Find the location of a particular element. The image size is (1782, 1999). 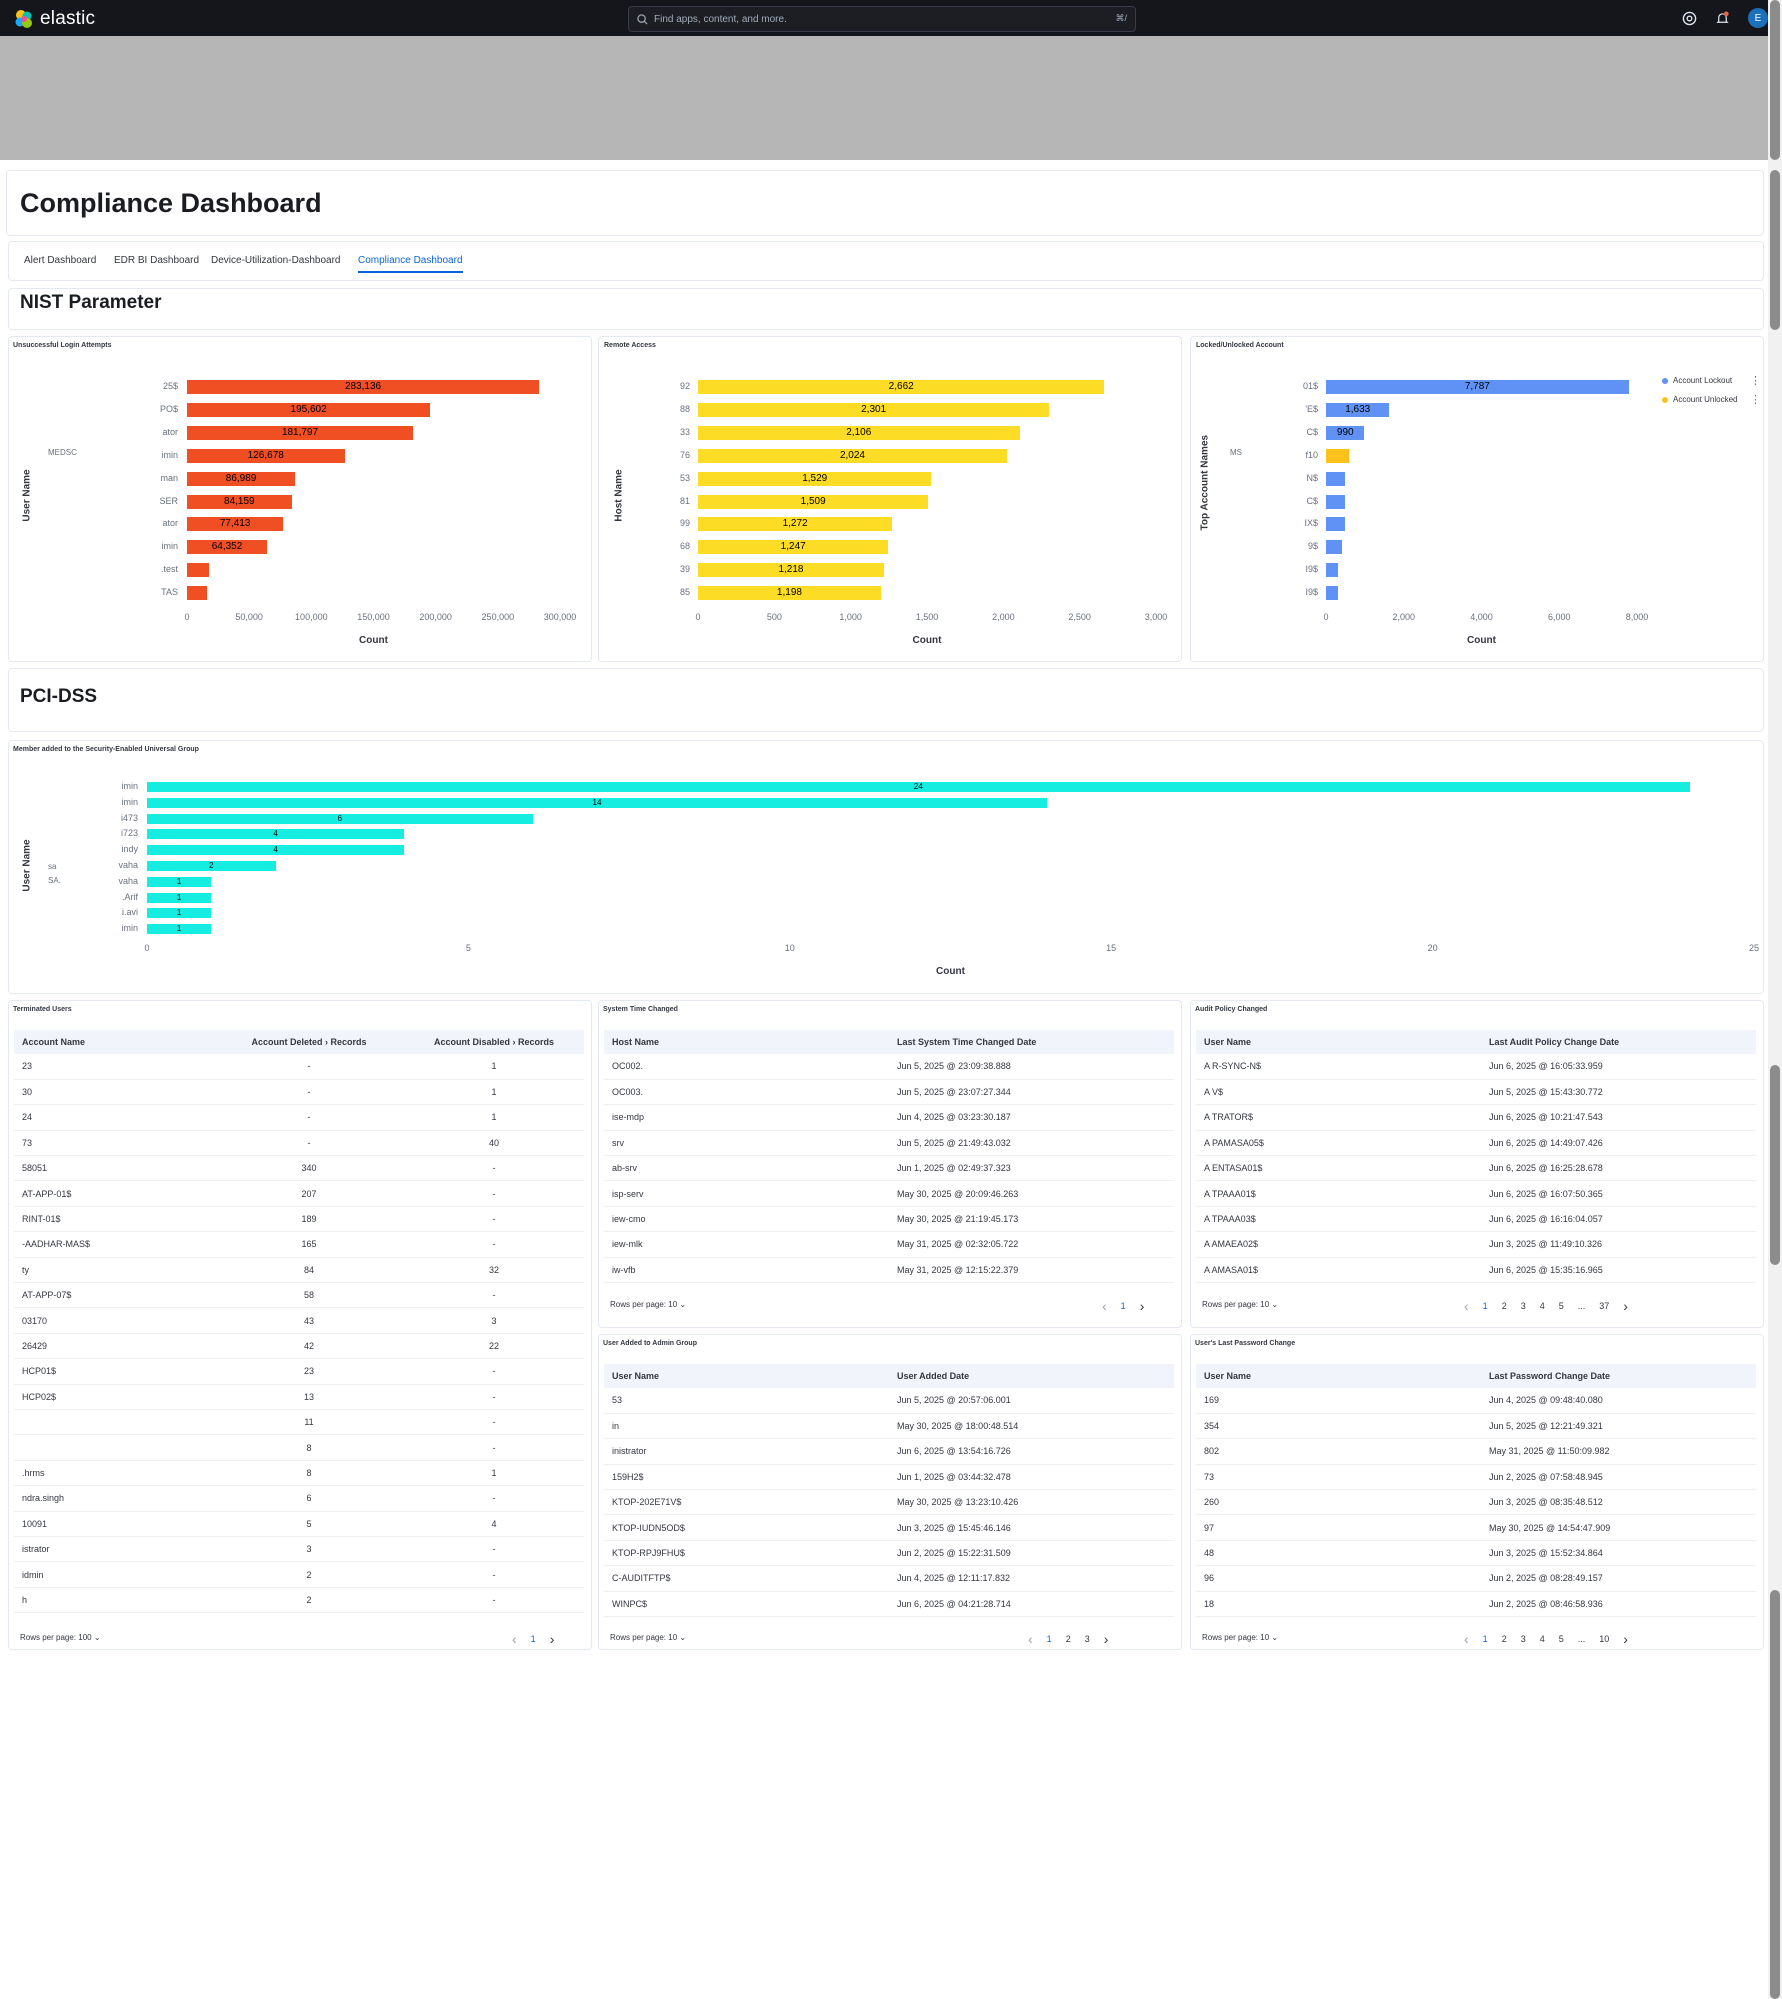

table-row: 97 May 30, 2025 @ 14:54:47.909 is located at coordinates (1476, 1527).